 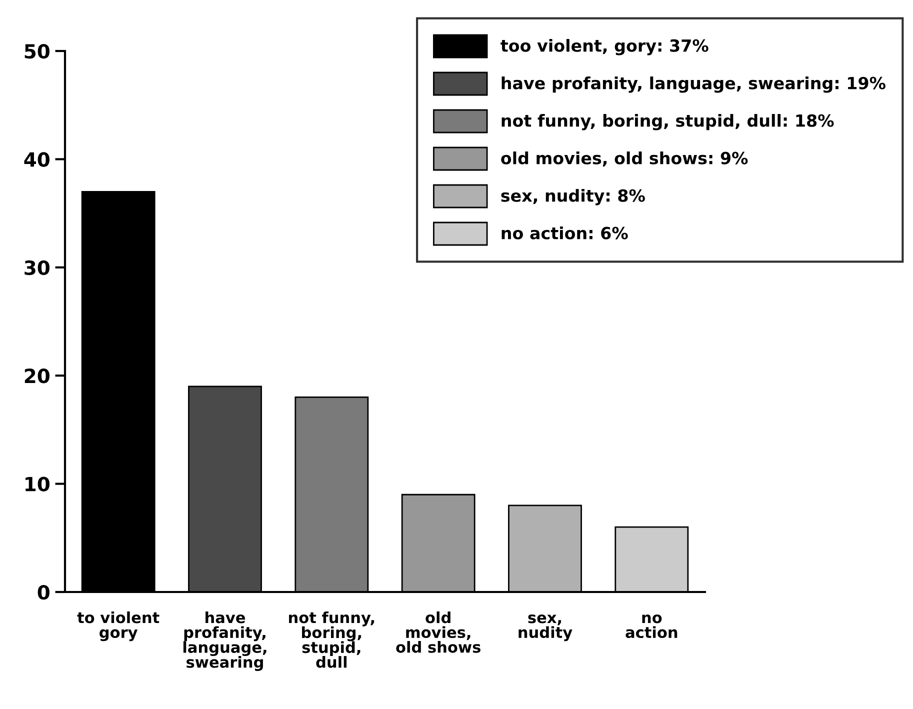 What do you see at coordinates (38, 484) in the screenshot?
I see `y-tick-label: 10` at bounding box center [38, 484].